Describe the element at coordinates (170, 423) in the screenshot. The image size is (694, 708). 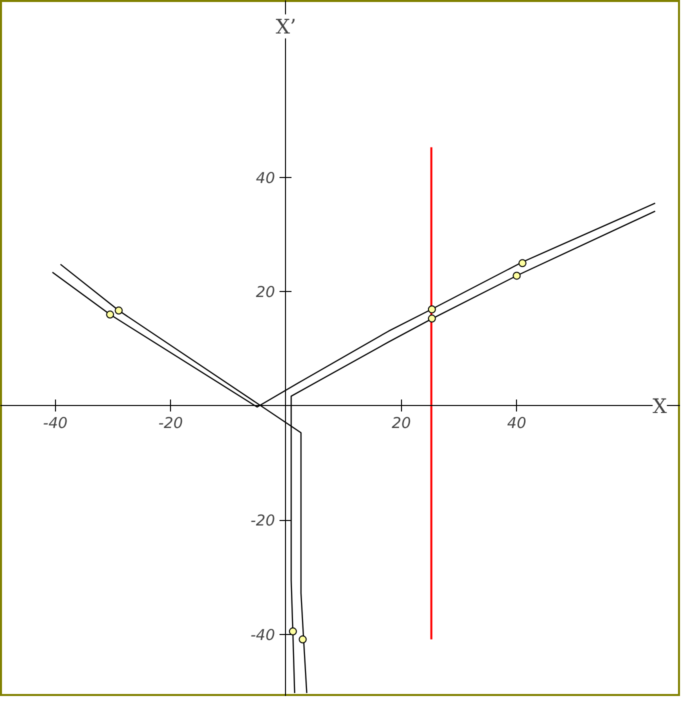
I see `x-tick-label: -20` at that location.